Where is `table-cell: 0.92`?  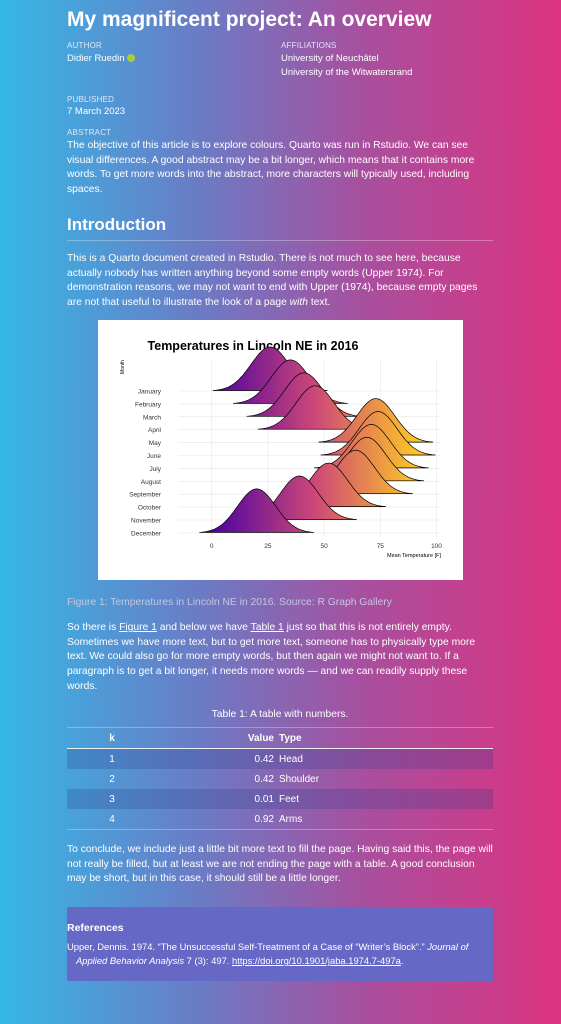
table-cell: 0.92 is located at coordinates (264, 819).